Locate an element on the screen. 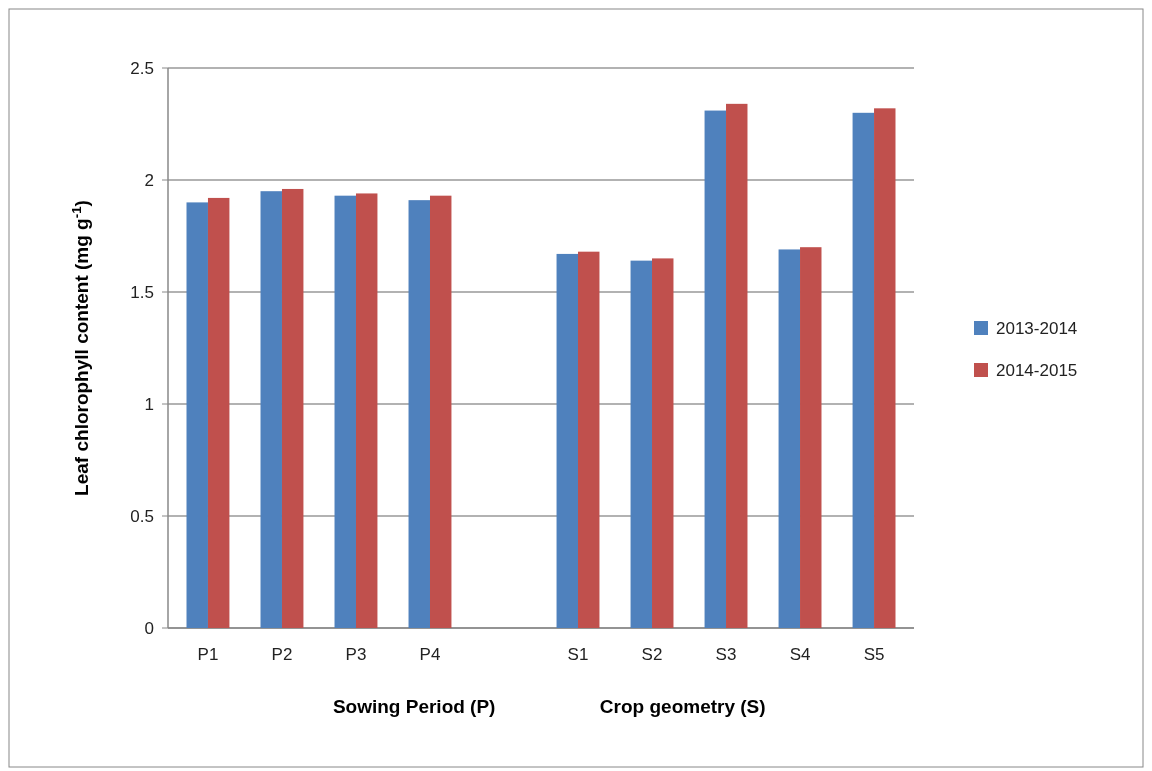  text: Crop geometry (S) is located at coordinates (682, 706).